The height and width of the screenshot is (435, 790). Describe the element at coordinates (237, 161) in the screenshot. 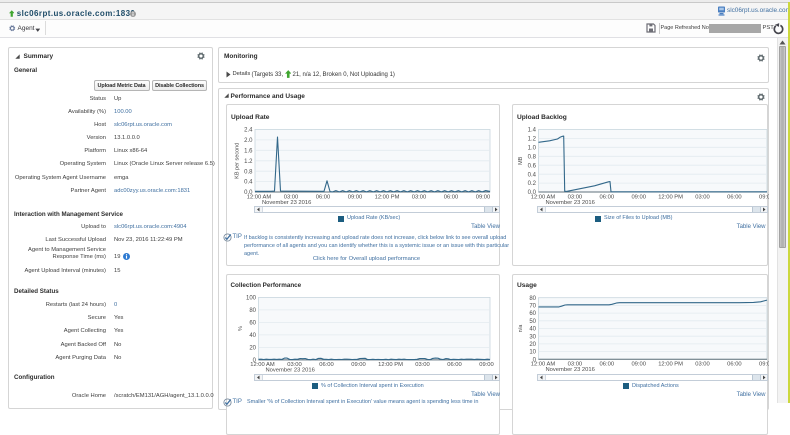

I see `svg-text: KB per second` at that location.